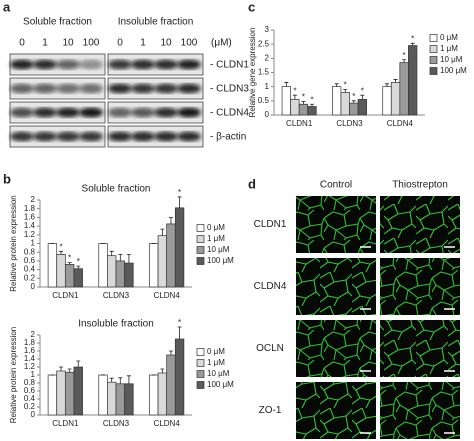  Describe the element at coordinates (30, 358) in the screenshot. I see `y-tick-label: 1.4` at that location.